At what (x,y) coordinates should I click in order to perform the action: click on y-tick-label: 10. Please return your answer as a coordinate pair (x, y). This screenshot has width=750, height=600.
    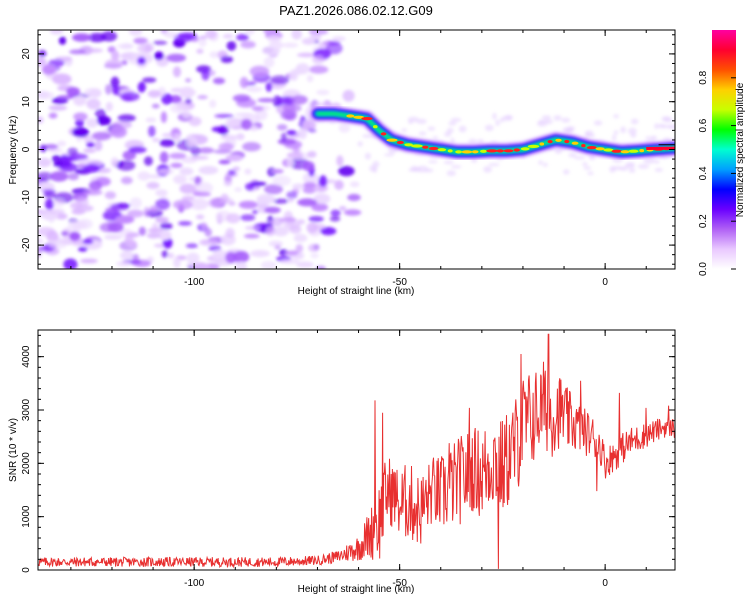
    Looking at the image, I should click on (26, 102).